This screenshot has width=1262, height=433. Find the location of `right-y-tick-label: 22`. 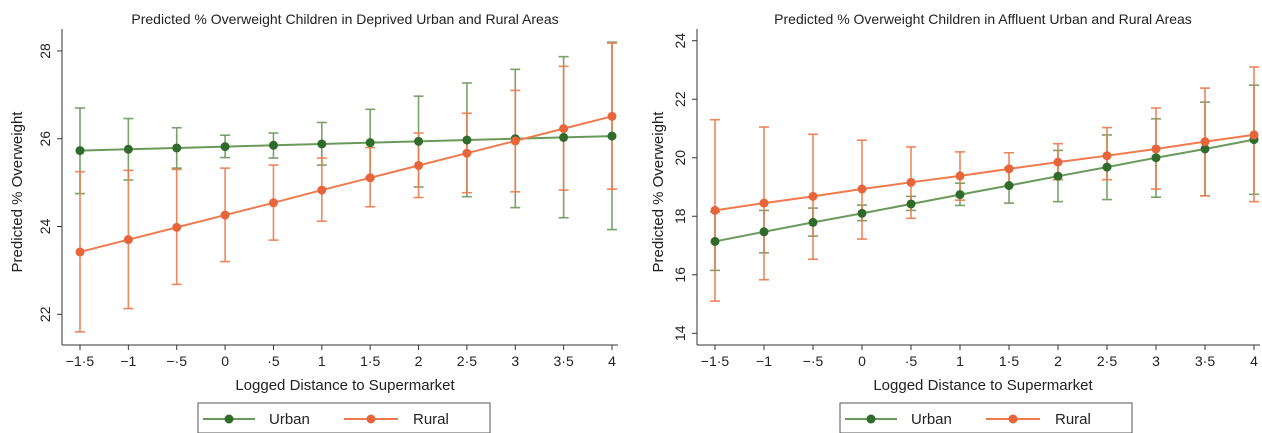

right-y-tick-label: 22 is located at coordinates (680, 99).